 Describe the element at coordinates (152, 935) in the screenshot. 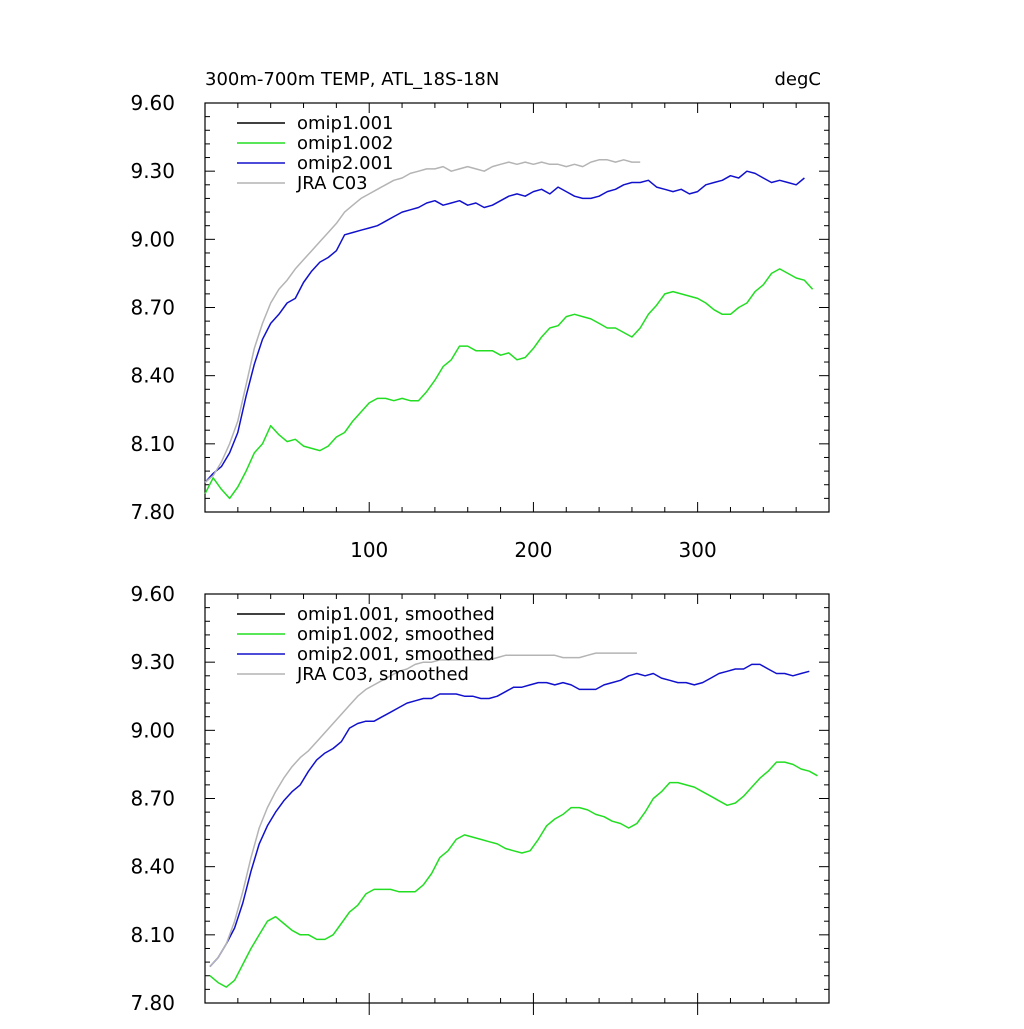

I see `panel-2-y-tick-label: 8.10` at that location.